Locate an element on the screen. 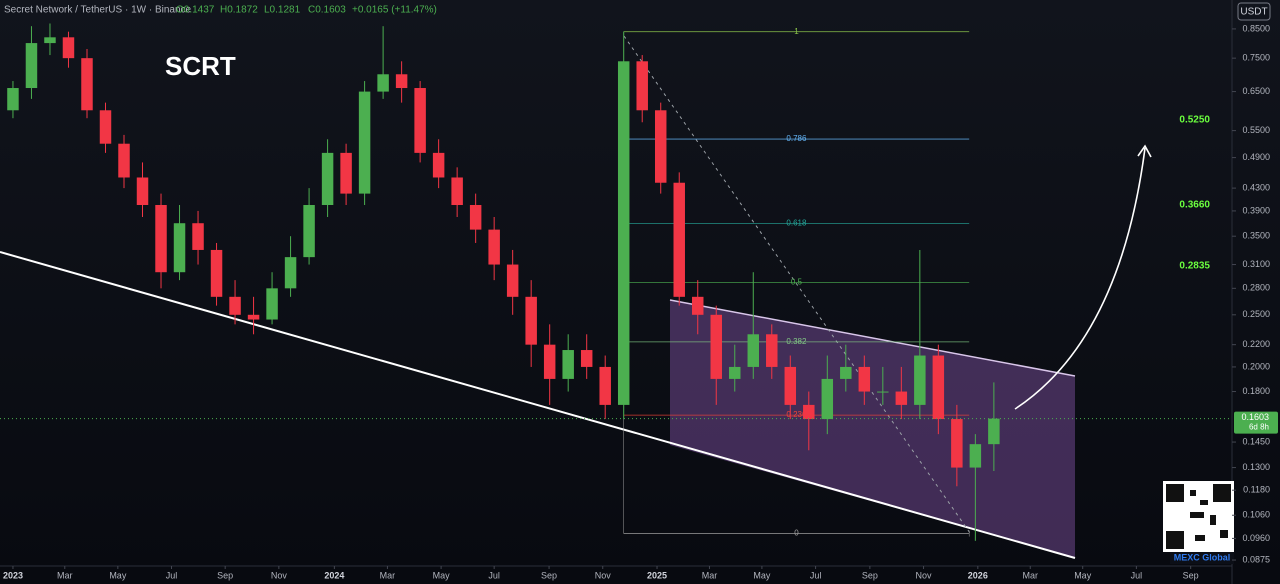 This screenshot has width=1280, height=584. y-tick-label: 0.4300 is located at coordinates (1256, 187).